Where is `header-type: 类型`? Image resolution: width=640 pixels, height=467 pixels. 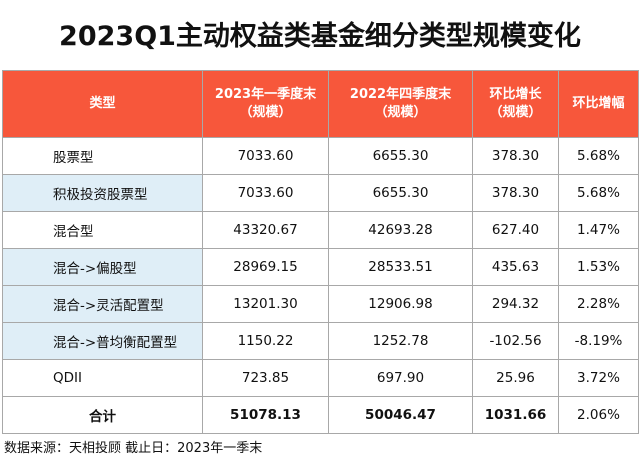 header-type: 类型 is located at coordinates (102, 104).